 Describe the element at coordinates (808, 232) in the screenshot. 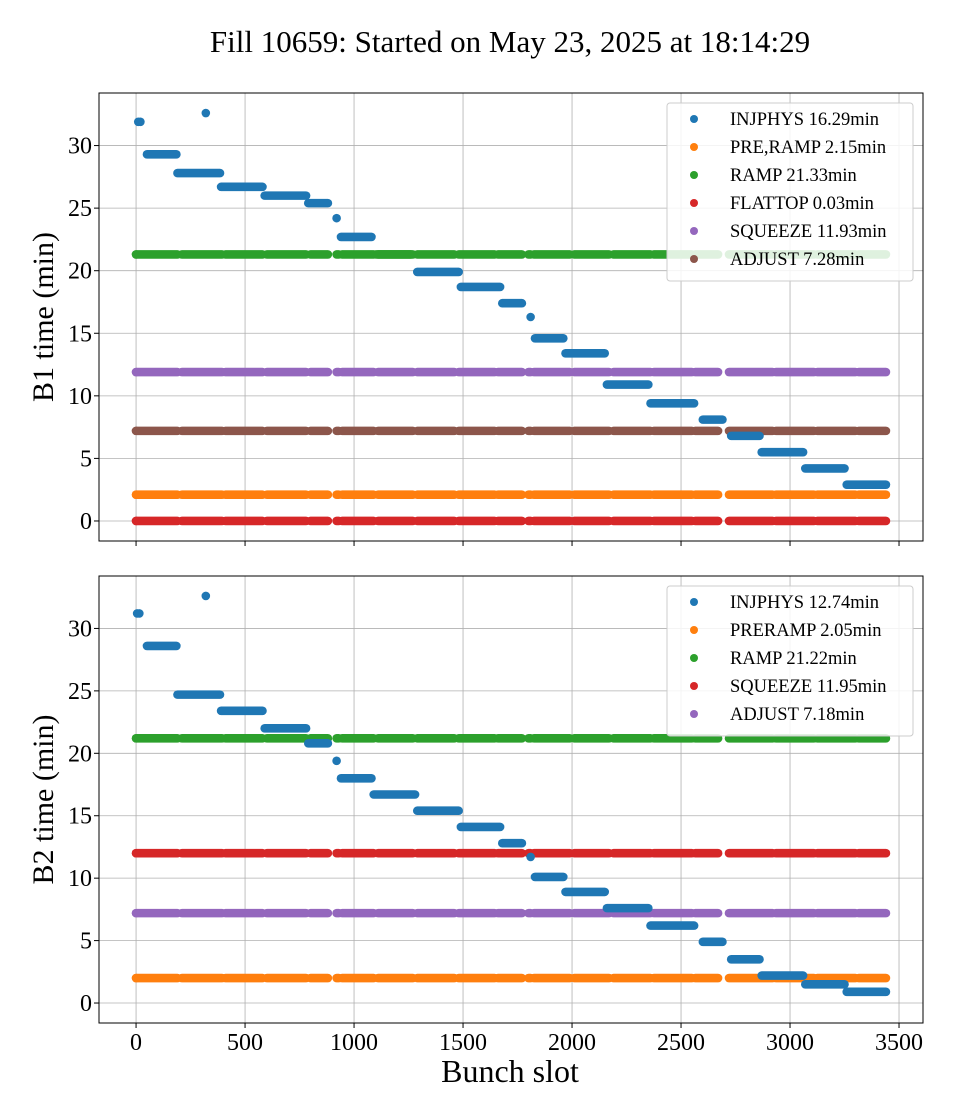

I see `legend-label: SQUEEZE 11.93min` at that location.